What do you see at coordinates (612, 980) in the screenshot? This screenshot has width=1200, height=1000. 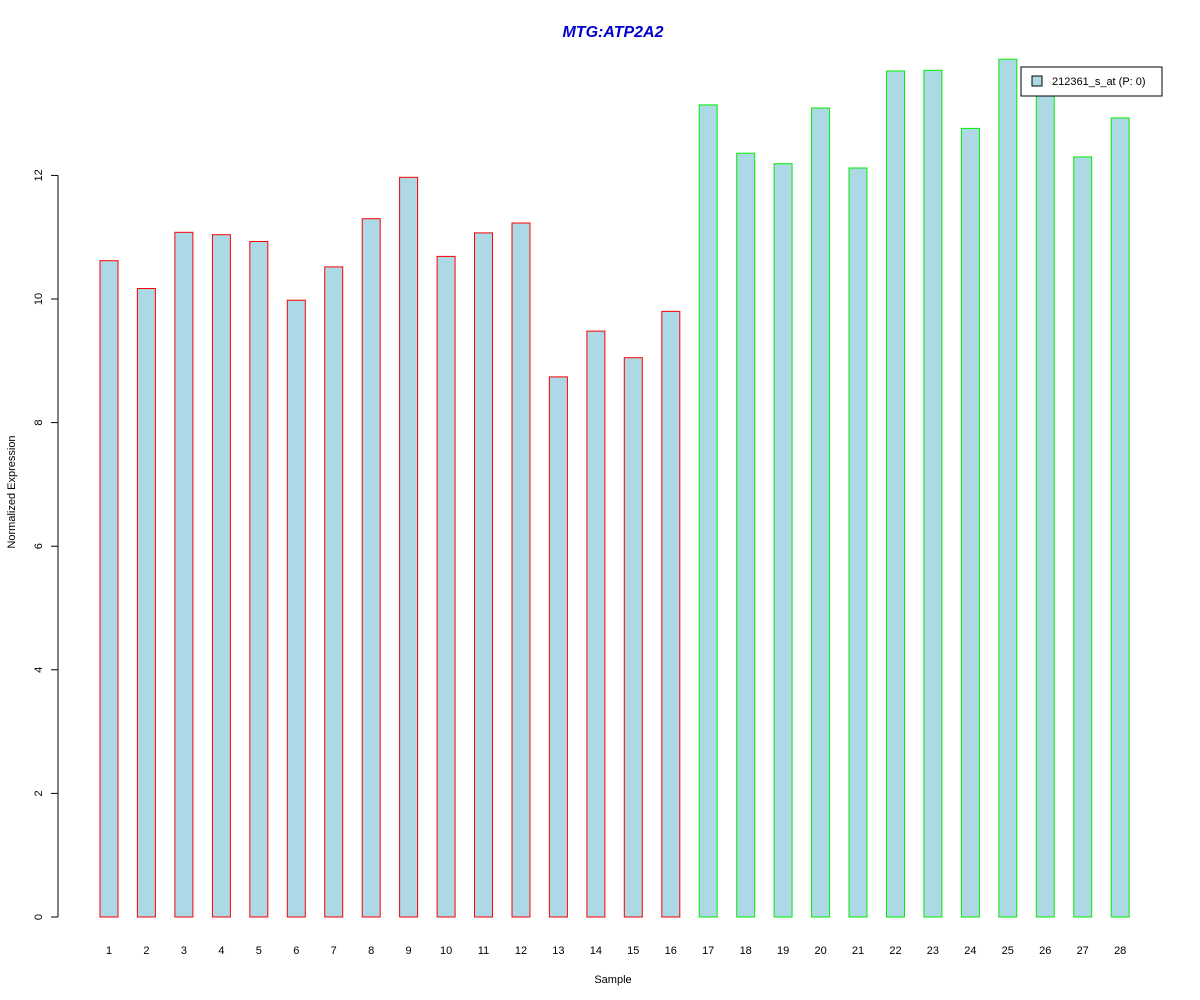 I see `x-axis-label: Sample` at bounding box center [612, 980].